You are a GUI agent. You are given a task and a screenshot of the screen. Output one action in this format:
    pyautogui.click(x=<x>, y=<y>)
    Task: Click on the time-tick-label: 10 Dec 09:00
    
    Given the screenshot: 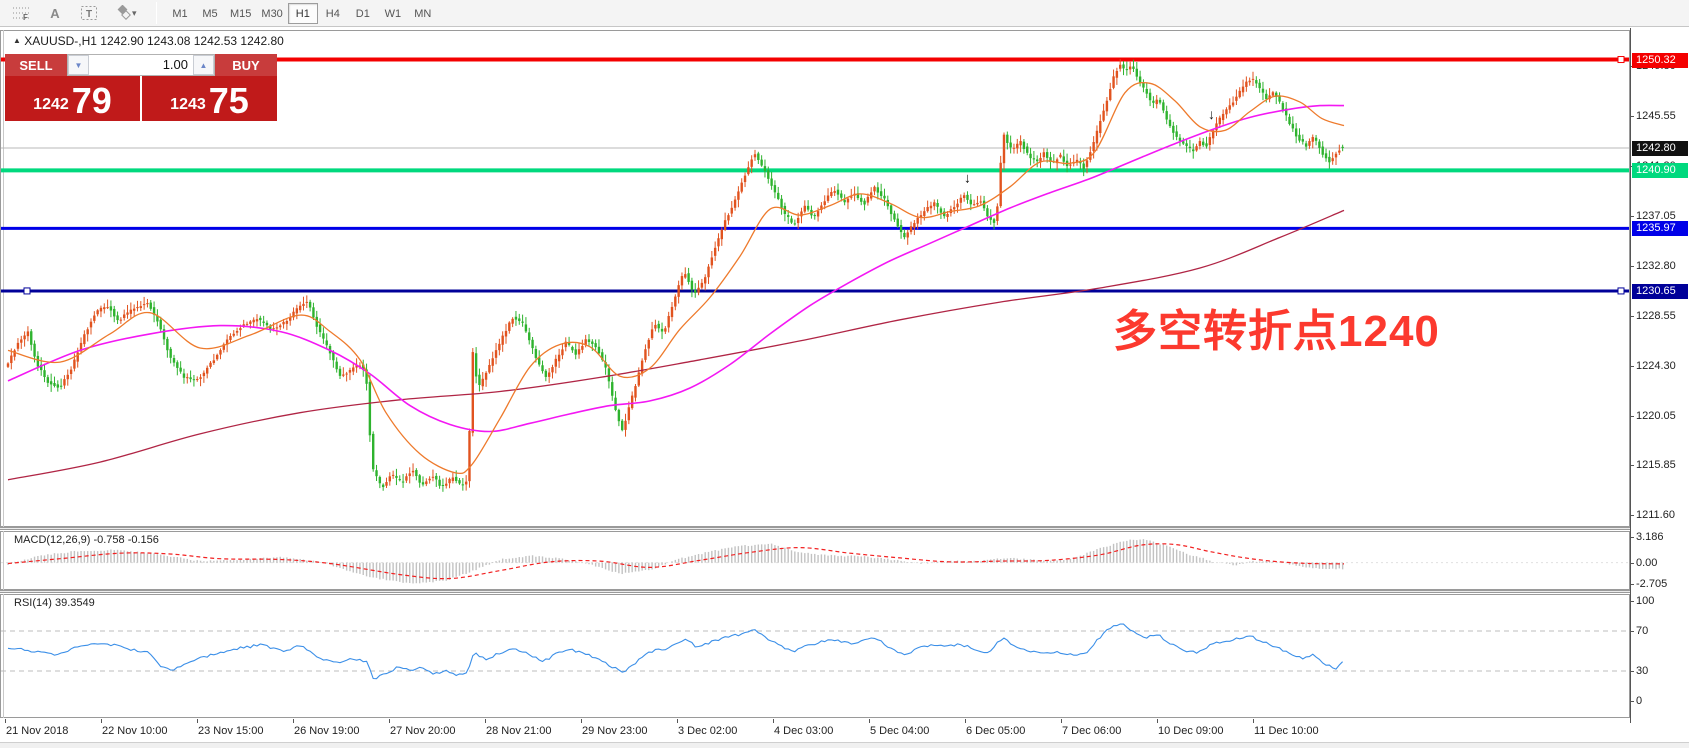 What is the action you would take?
    pyautogui.click(x=1191, y=731)
    